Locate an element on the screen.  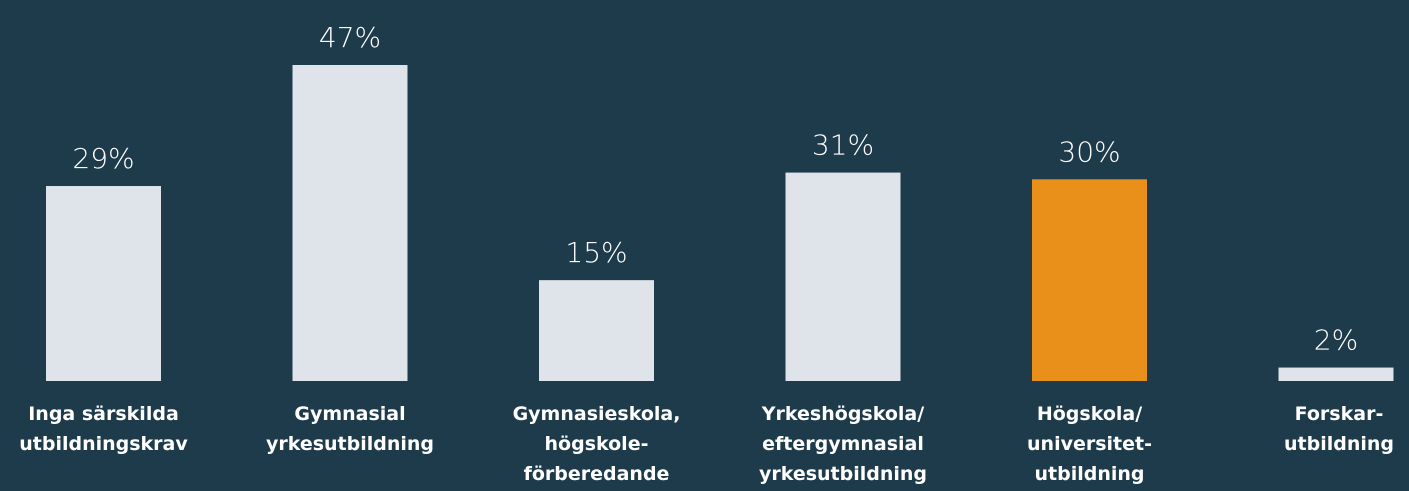
category-label: Gymnasial is located at coordinates (349, 414).